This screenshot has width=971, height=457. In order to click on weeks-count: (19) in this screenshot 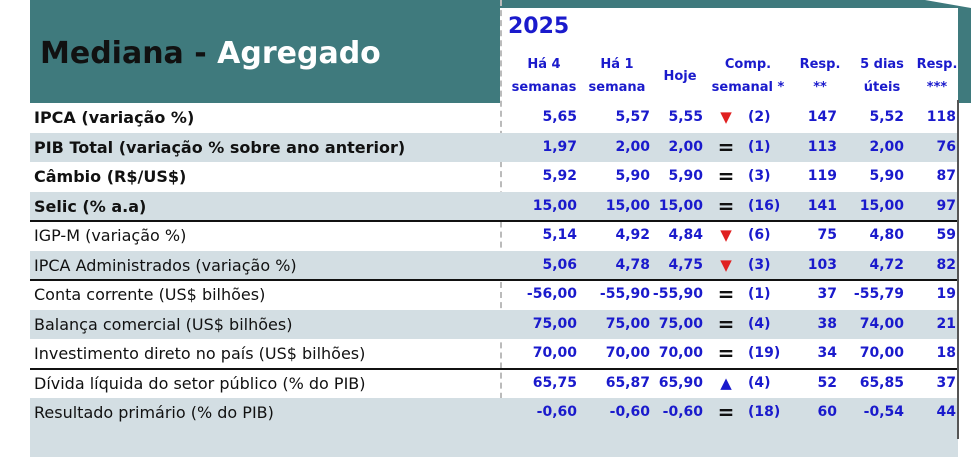, I will do `click(764, 353)`.